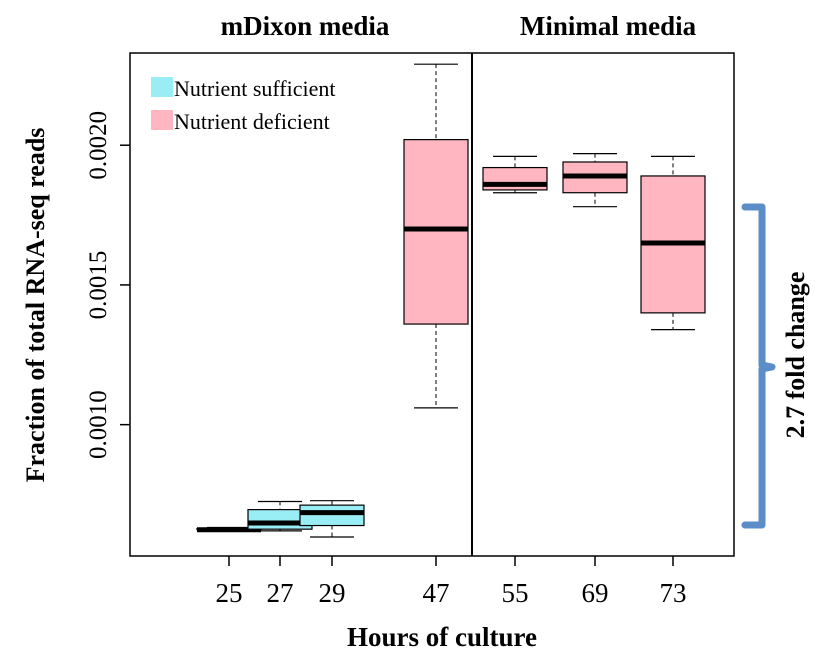 The width and height of the screenshot is (822, 651). What do you see at coordinates (243, 105) in the screenshot?
I see `legend: Nutrient sufficient Nutrient deficient` at bounding box center [243, 105].